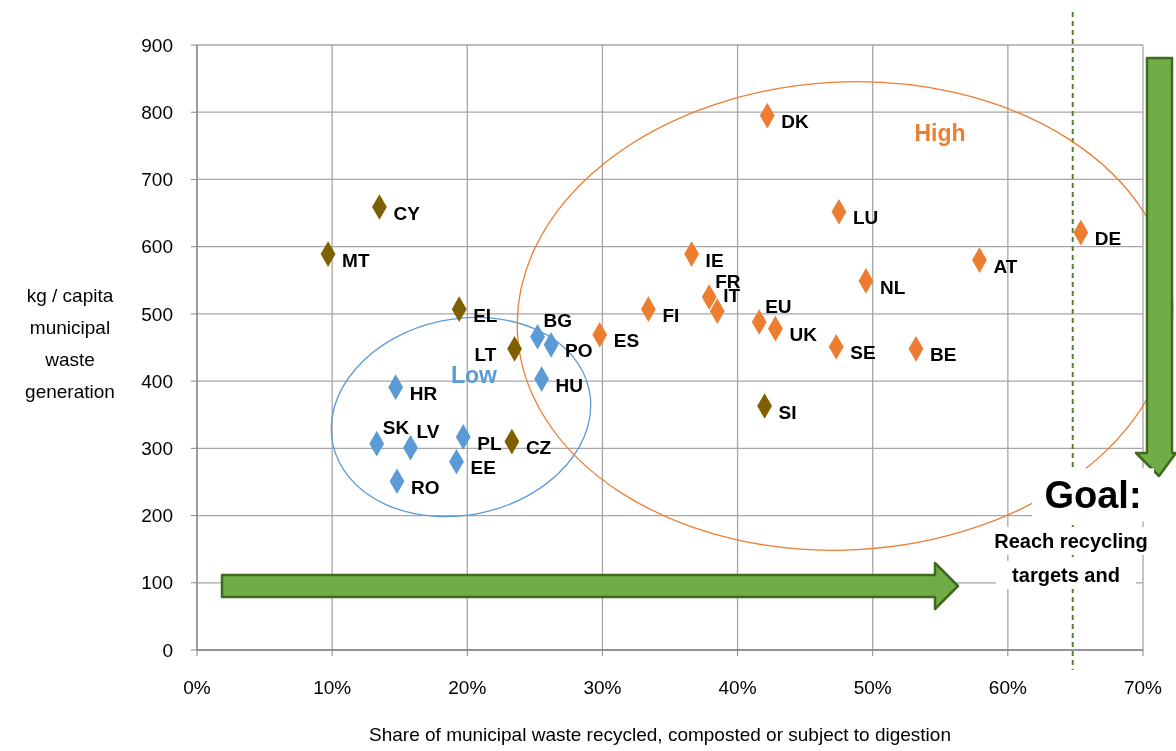 The image size is (1176, 751). What do you see at coordinates (167, 650) in the screenshot?
I see `y-tick-label: 0` at bounding box center [167, 650].